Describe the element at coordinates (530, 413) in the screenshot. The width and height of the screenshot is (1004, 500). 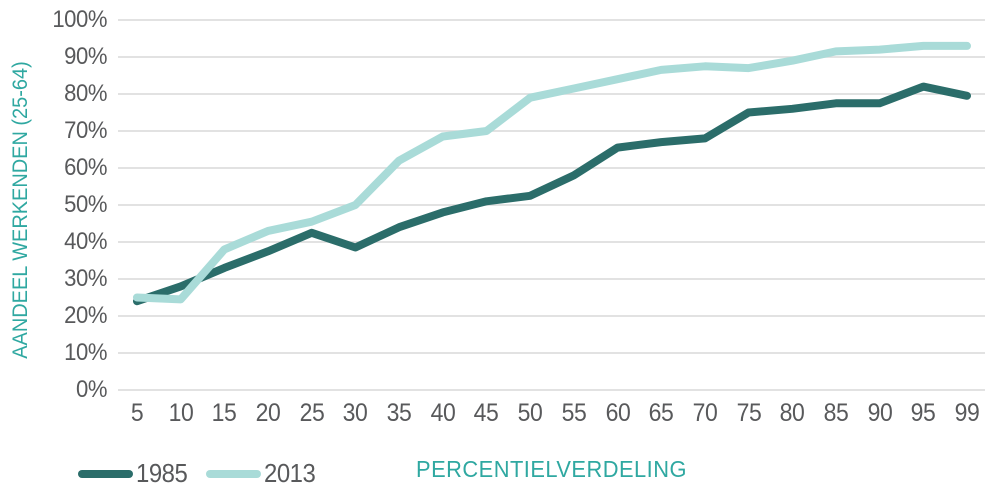
I see `x-tick-label: 50` at that location.